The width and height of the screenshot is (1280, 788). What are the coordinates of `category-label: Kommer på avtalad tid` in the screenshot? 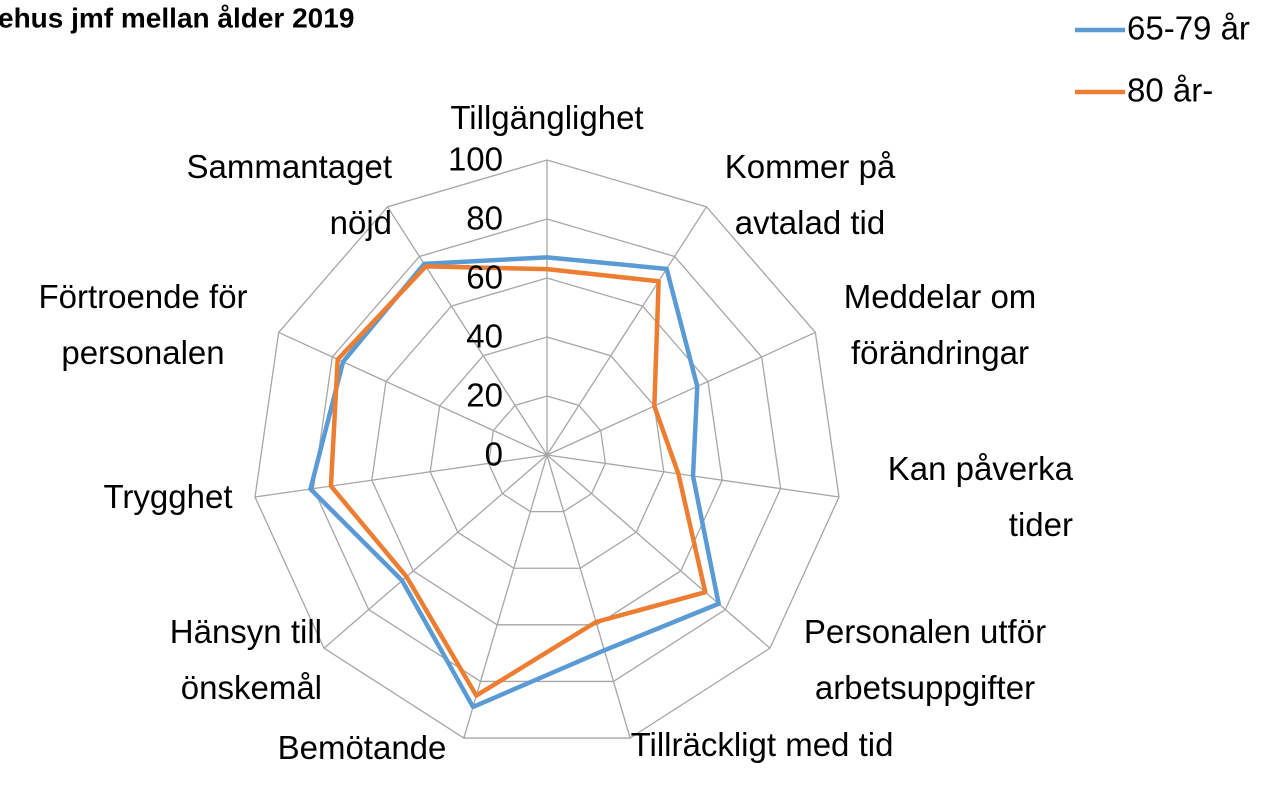 It's located at (810, 194).